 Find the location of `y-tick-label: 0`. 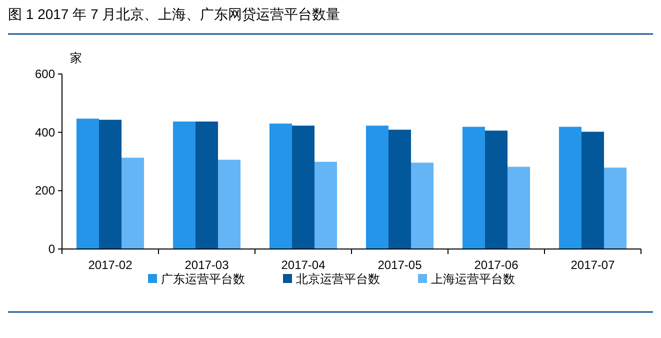

y-tick-label: 0 is located at coordinates (52, 249).